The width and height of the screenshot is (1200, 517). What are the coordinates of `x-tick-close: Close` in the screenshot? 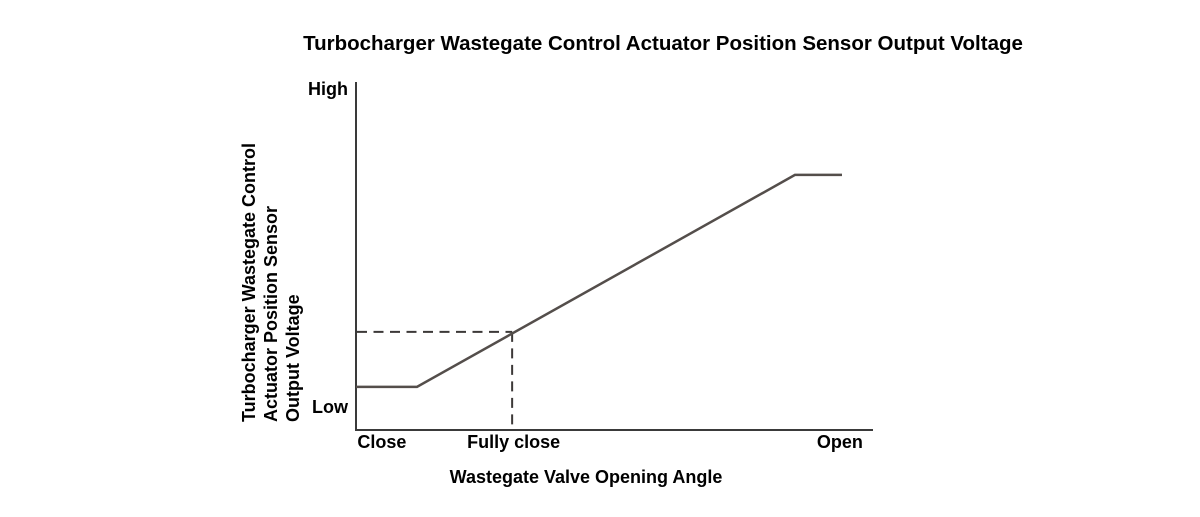 It's located at (382, 442).